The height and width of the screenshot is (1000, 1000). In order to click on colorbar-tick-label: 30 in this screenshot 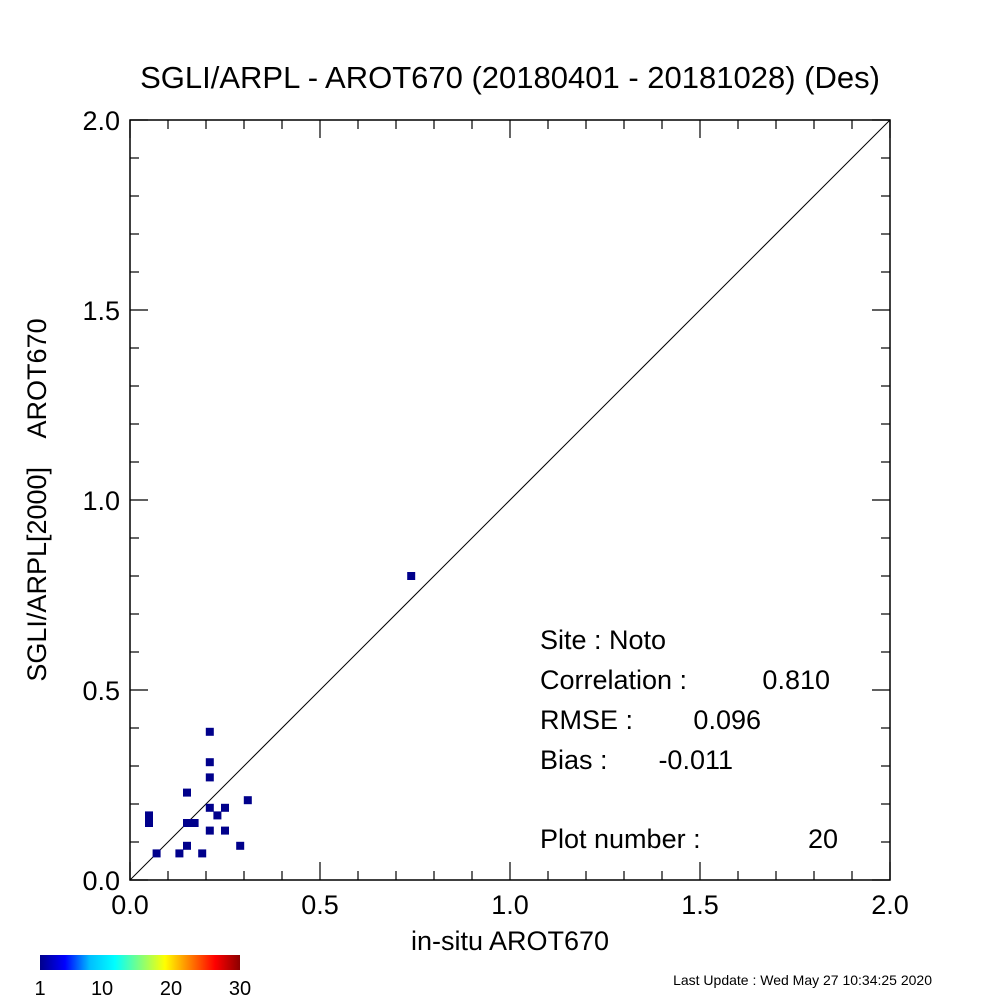, I will do `click(240, 989)`.